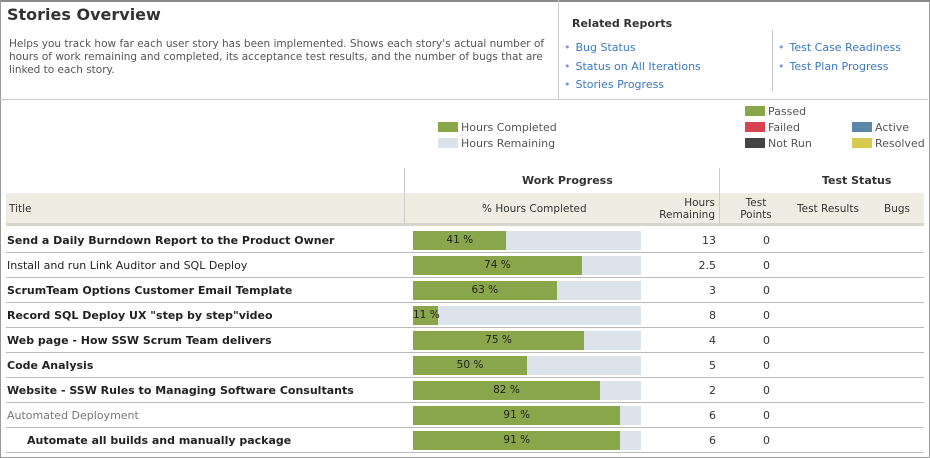 The height and width of the screenshot is (458, 930). I want to click on hours-completed-bar: 74 %, so click(497, 265).